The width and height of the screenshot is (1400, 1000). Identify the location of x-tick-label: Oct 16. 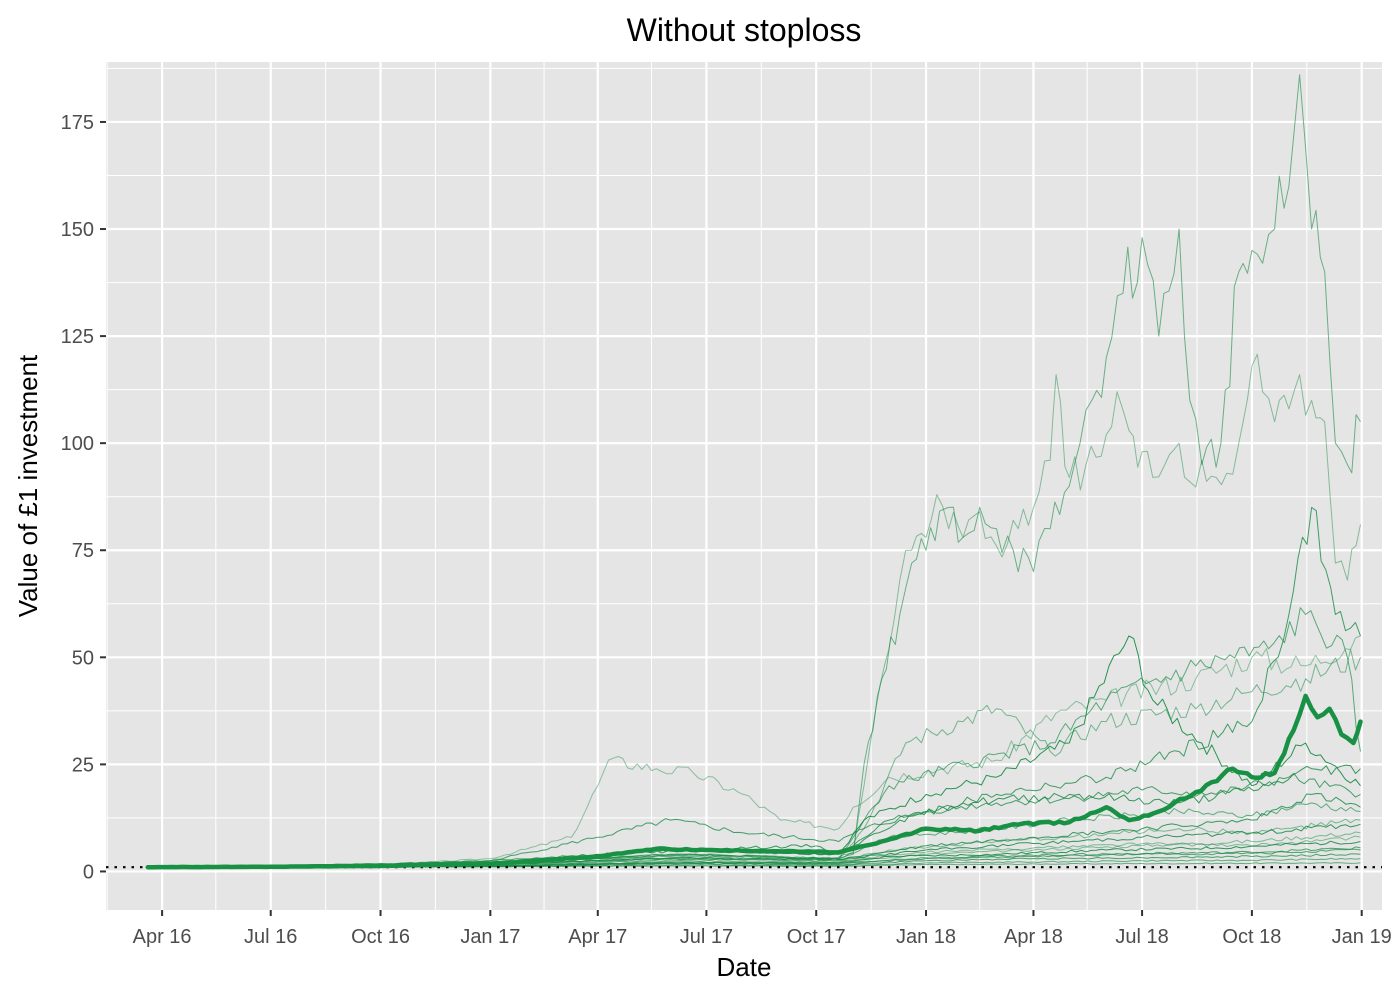
(380, 937).